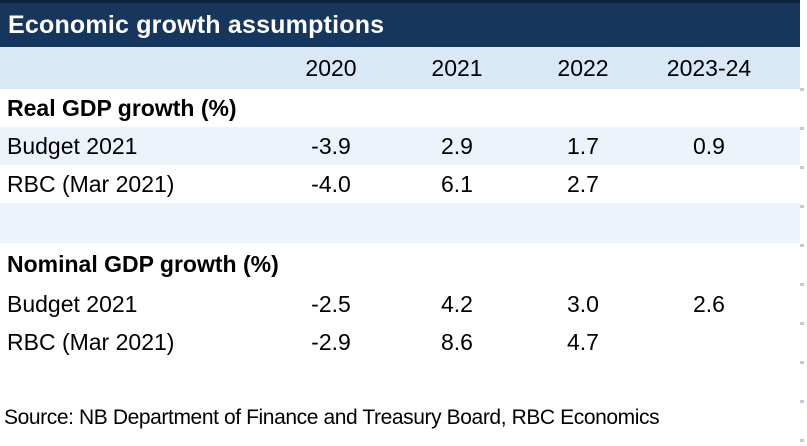 This screenshot has height=446, width=807. I want to click on value-cell-2022: 2.7, so click(583, 183).